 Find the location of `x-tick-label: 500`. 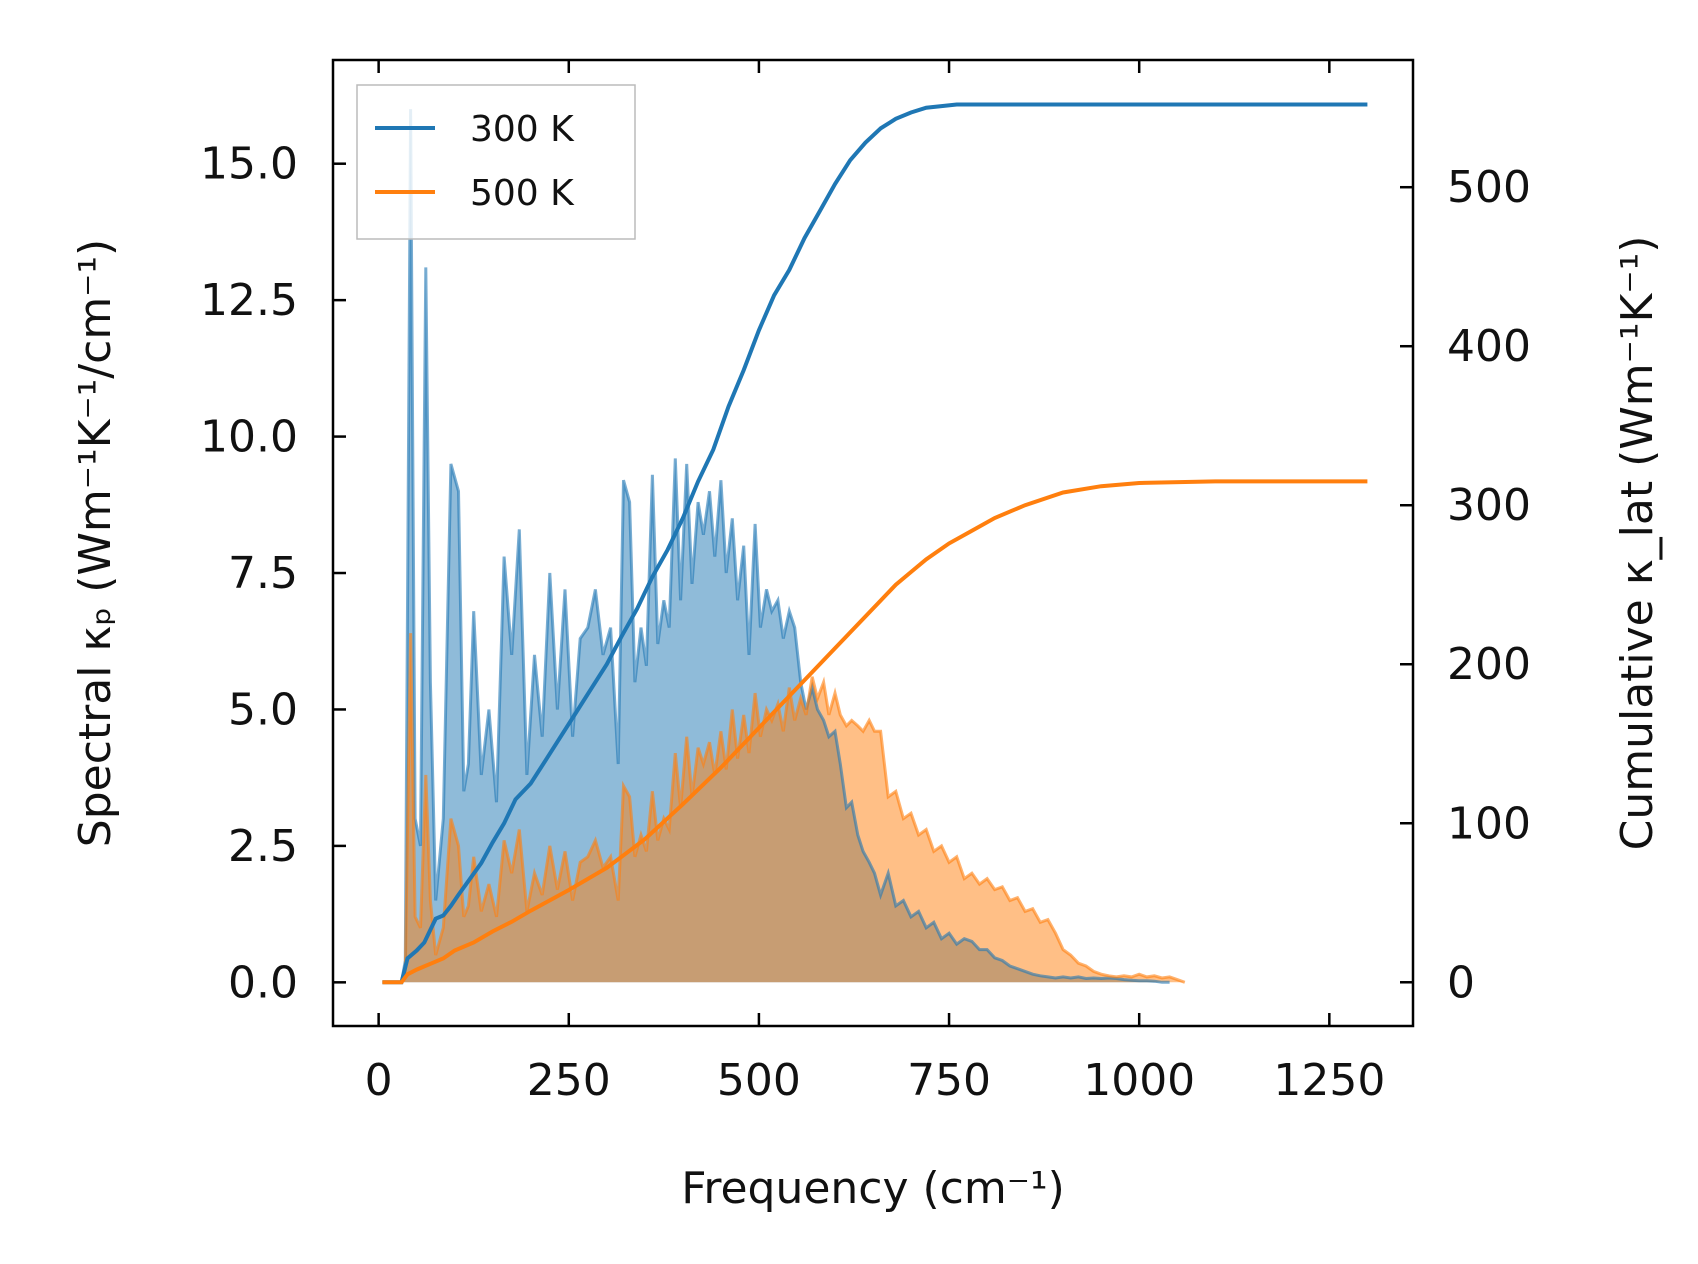

x-tick-label: 500 is located at coordinates (759, 1080).